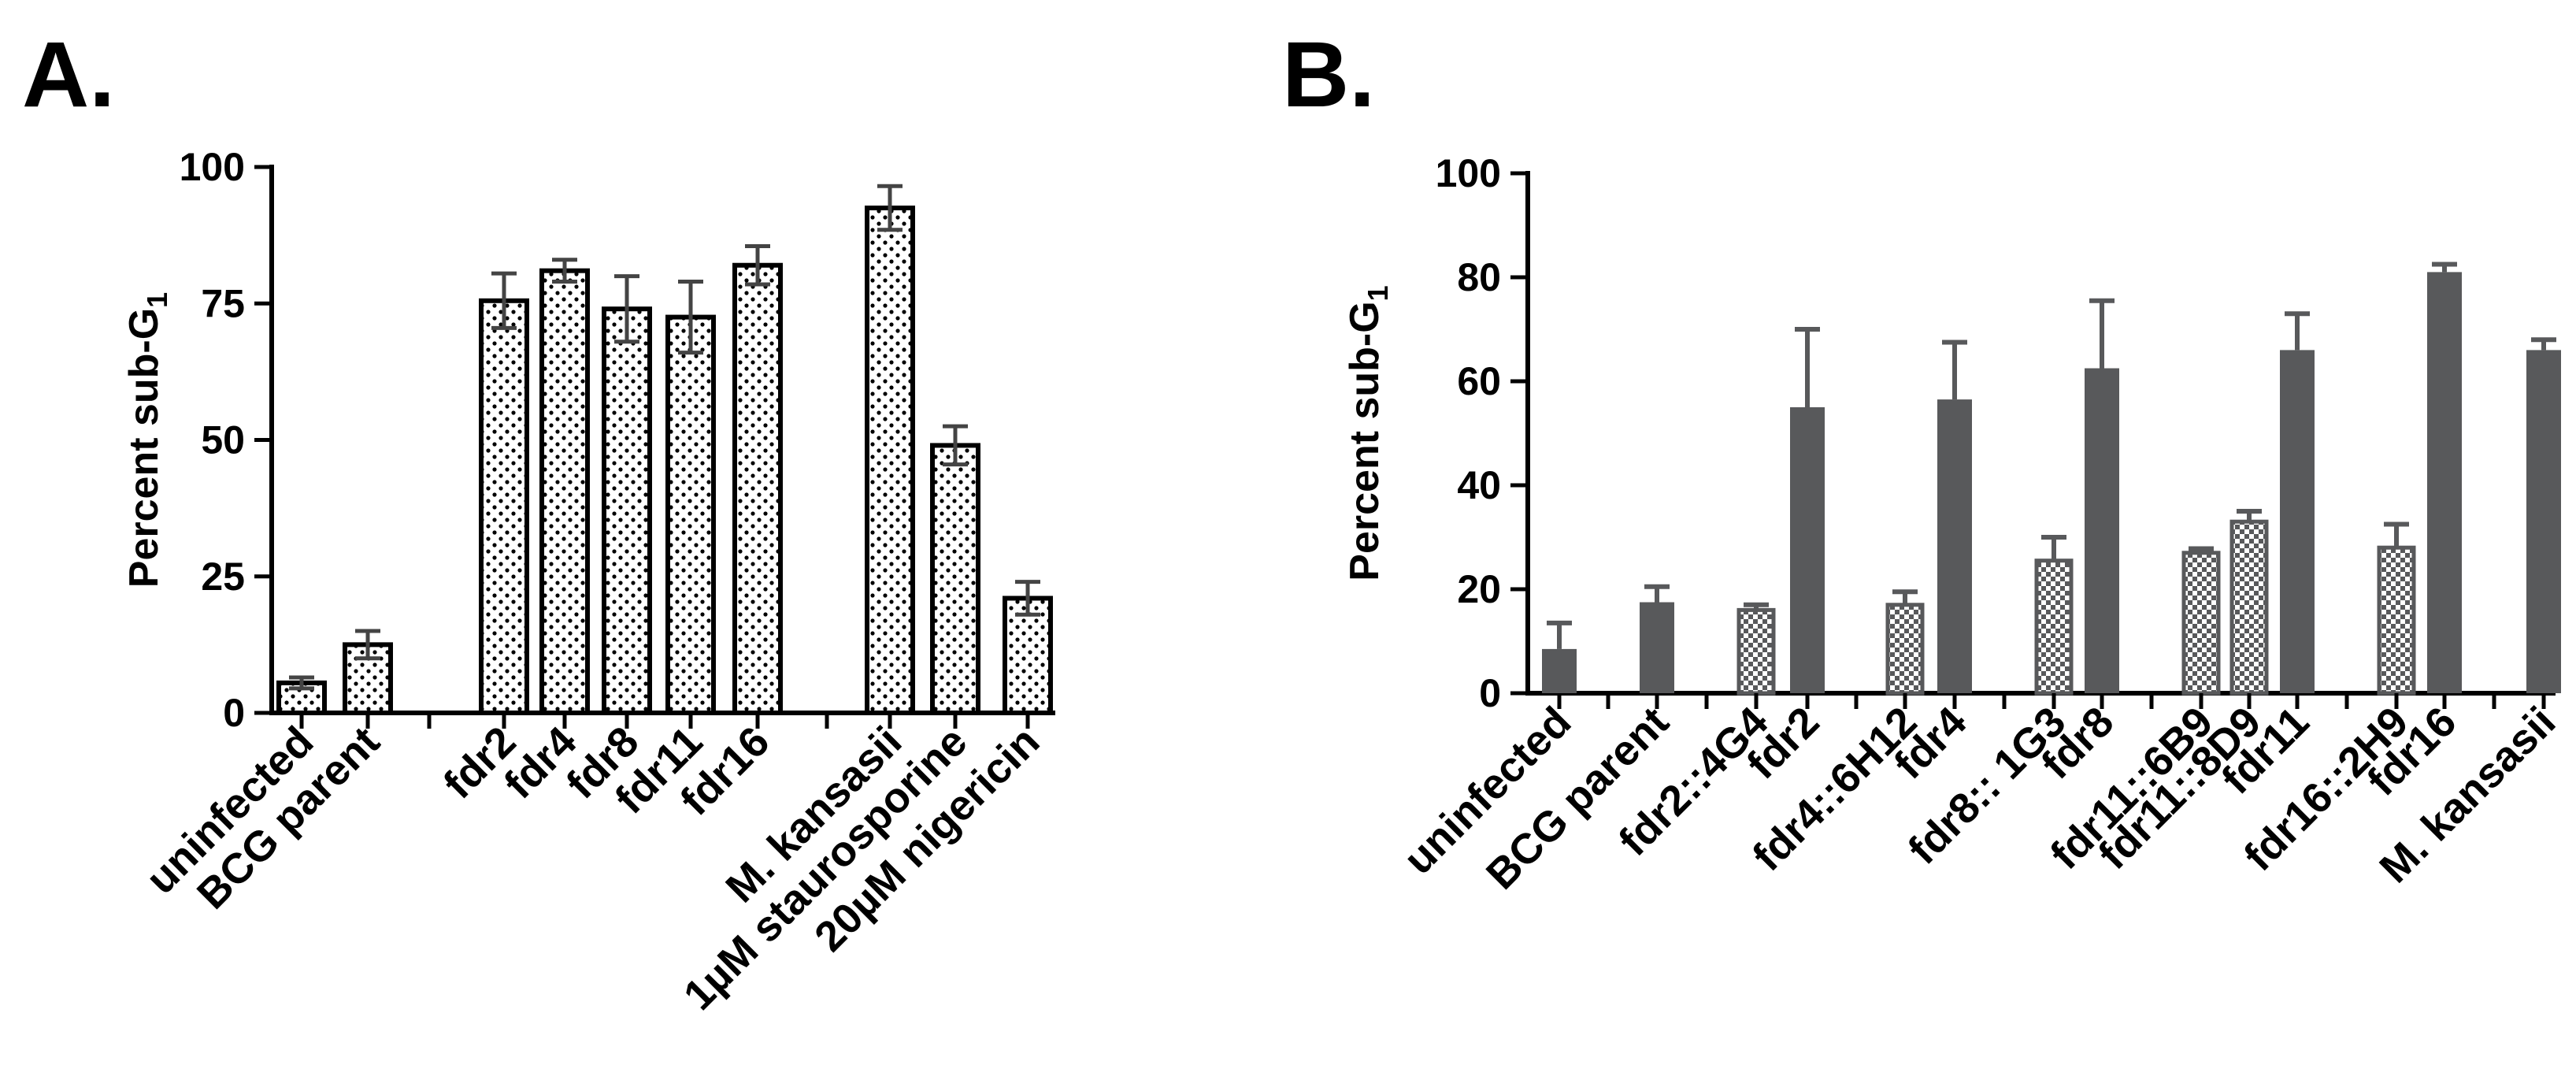  I want to click on y-tick-label-b: 0, so click(1490, 693).